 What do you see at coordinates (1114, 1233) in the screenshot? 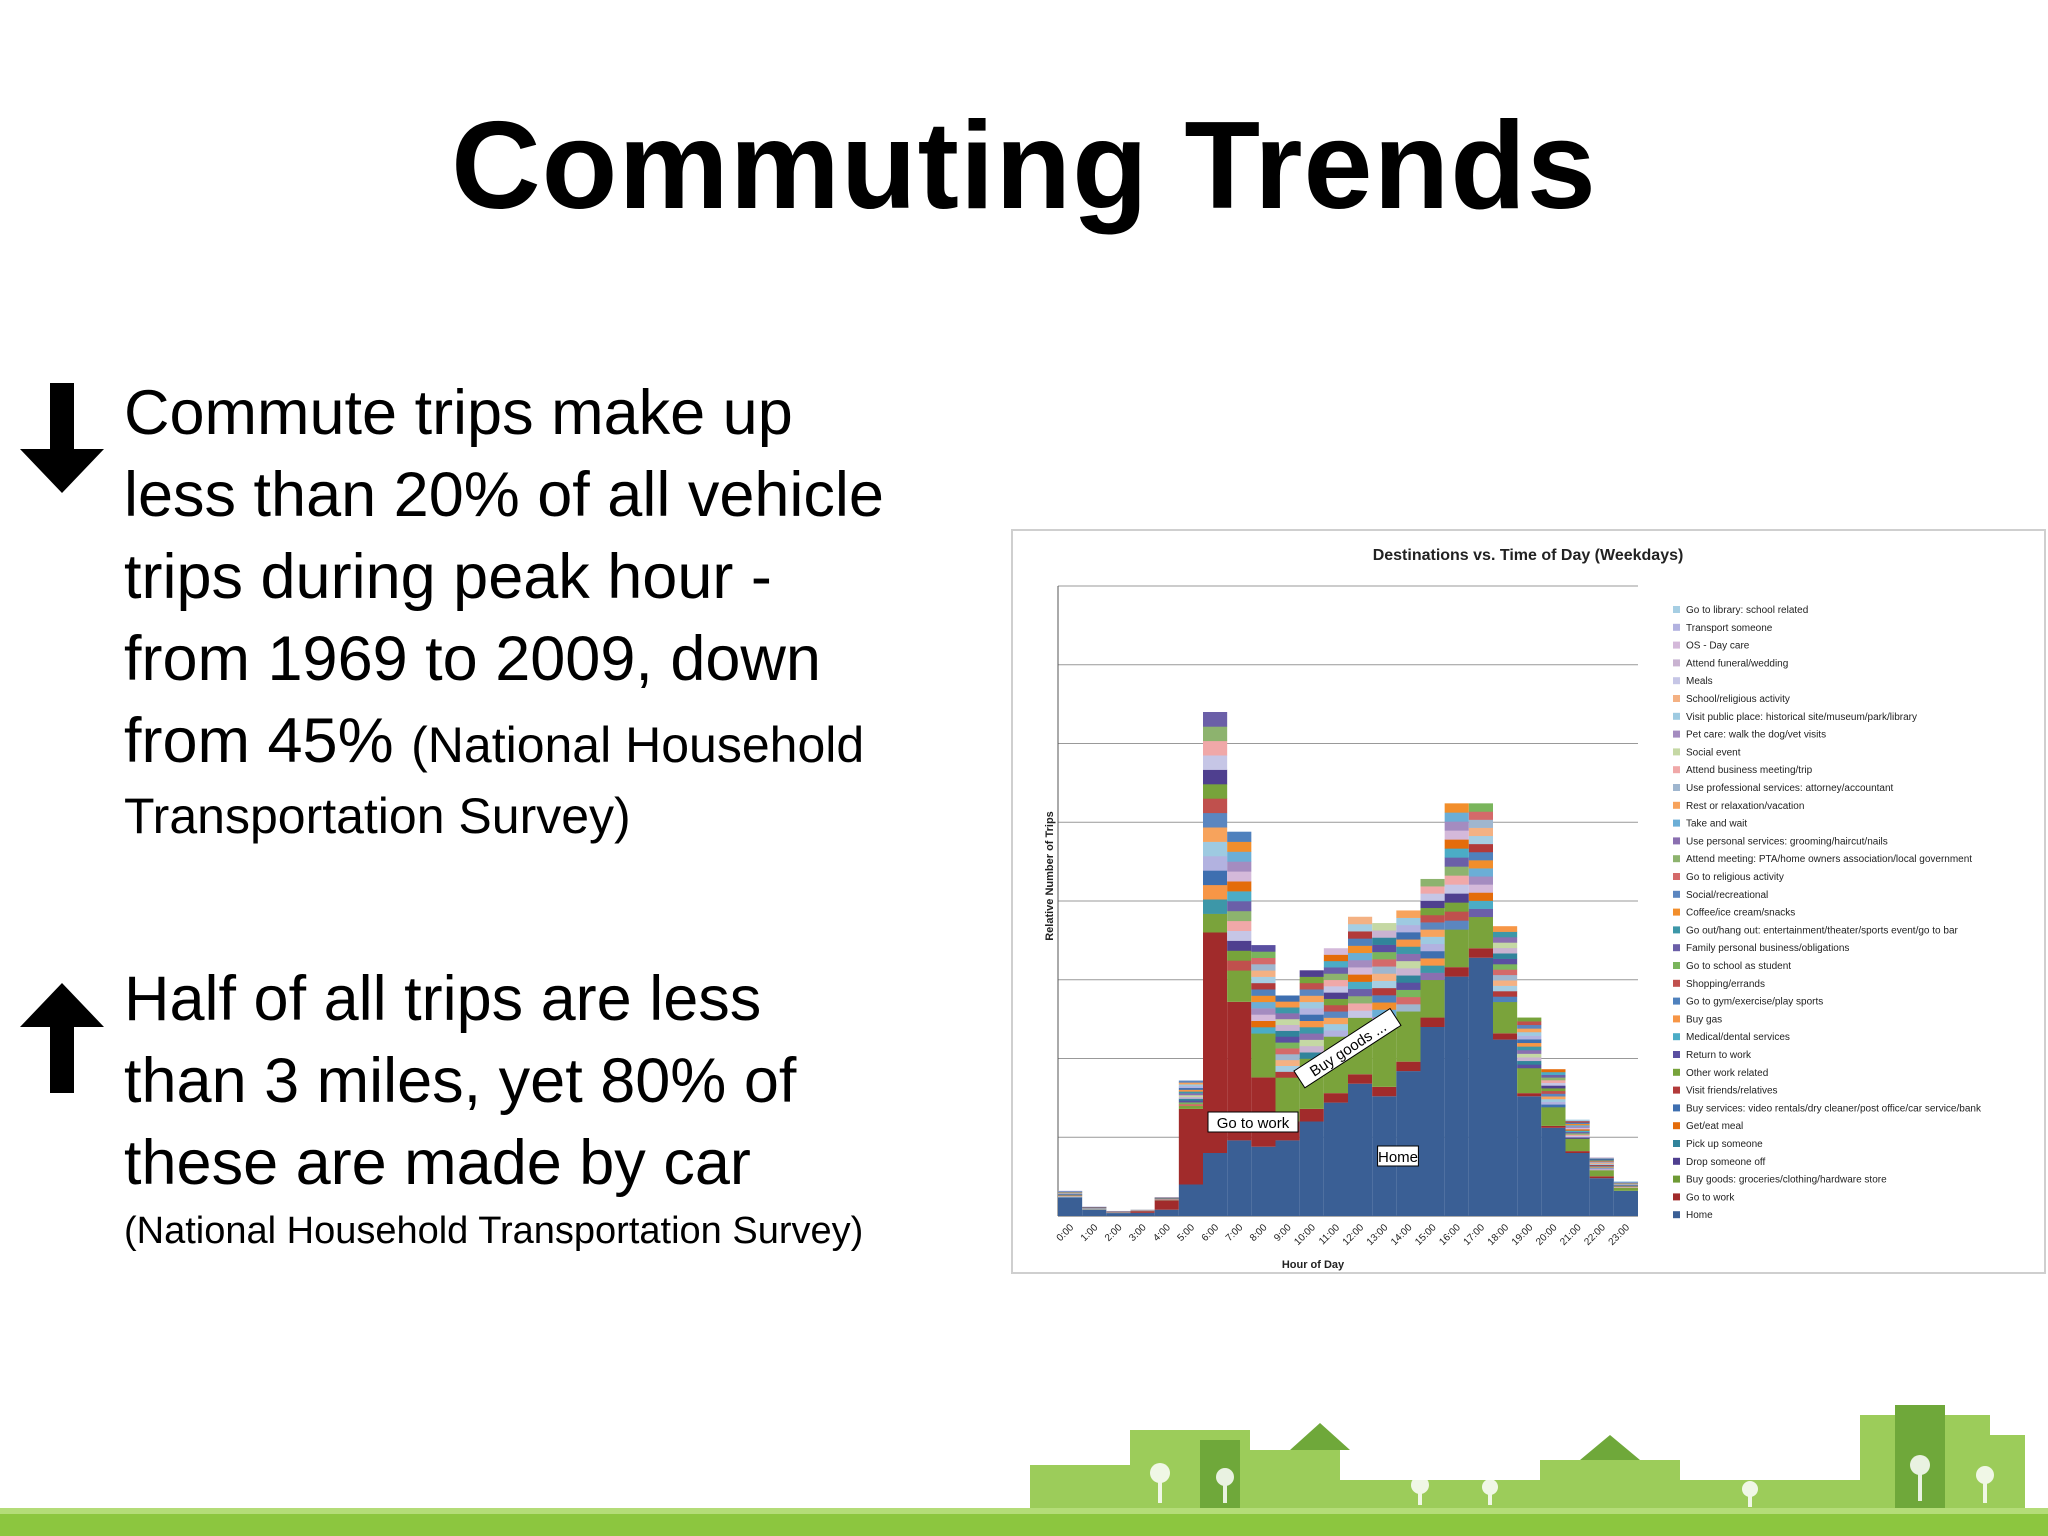
I see `x-tick-label: 2:00` at bounding box center [1114, 1233].